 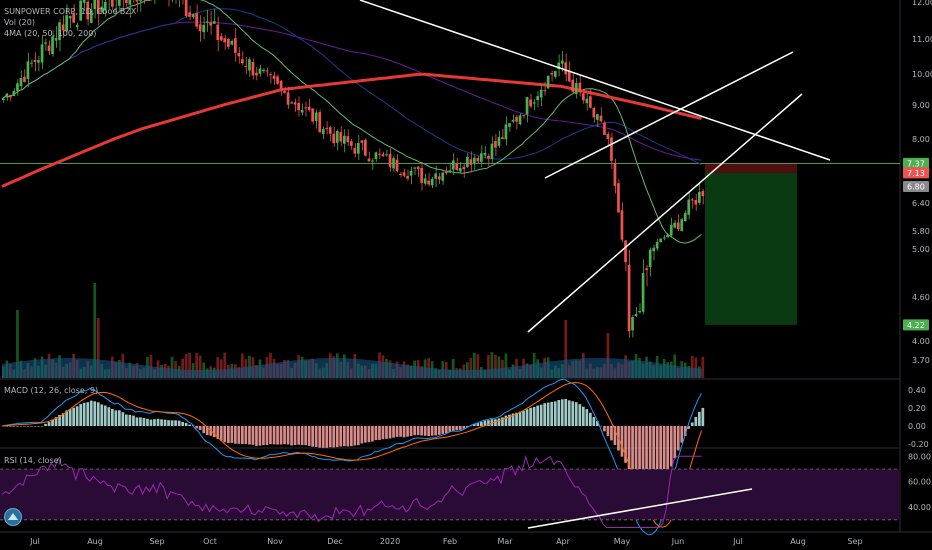 I want to click on rsi-trendline, so click(x=640, y=508).